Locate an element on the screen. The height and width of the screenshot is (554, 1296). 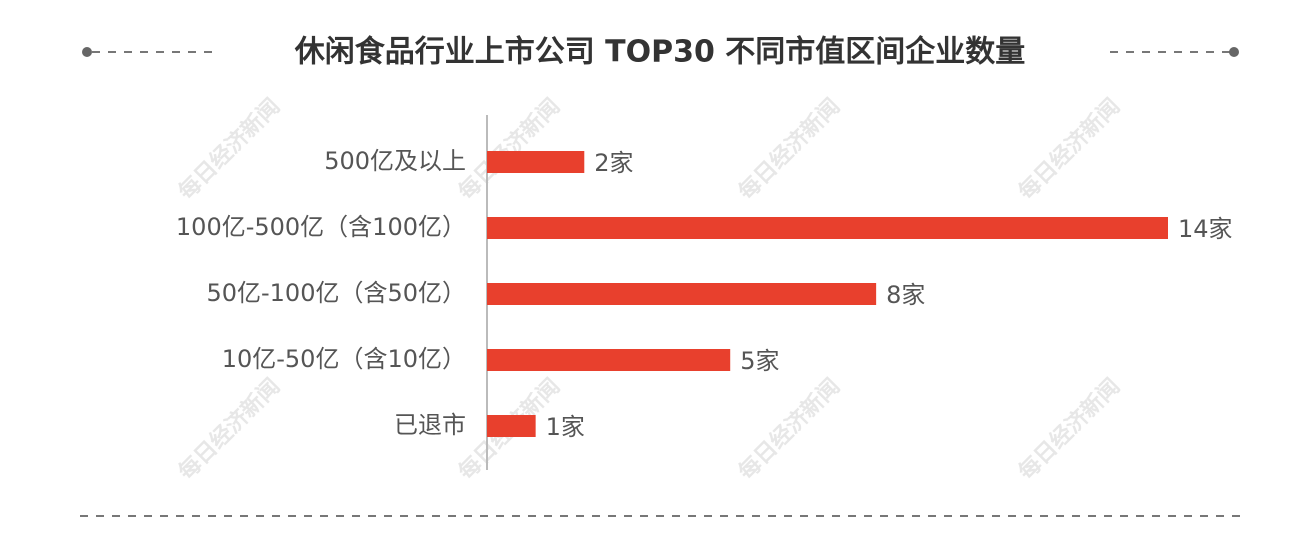
y-tick-label: 100亿-500亿（含100亿） is located at coordinates (321, 227).